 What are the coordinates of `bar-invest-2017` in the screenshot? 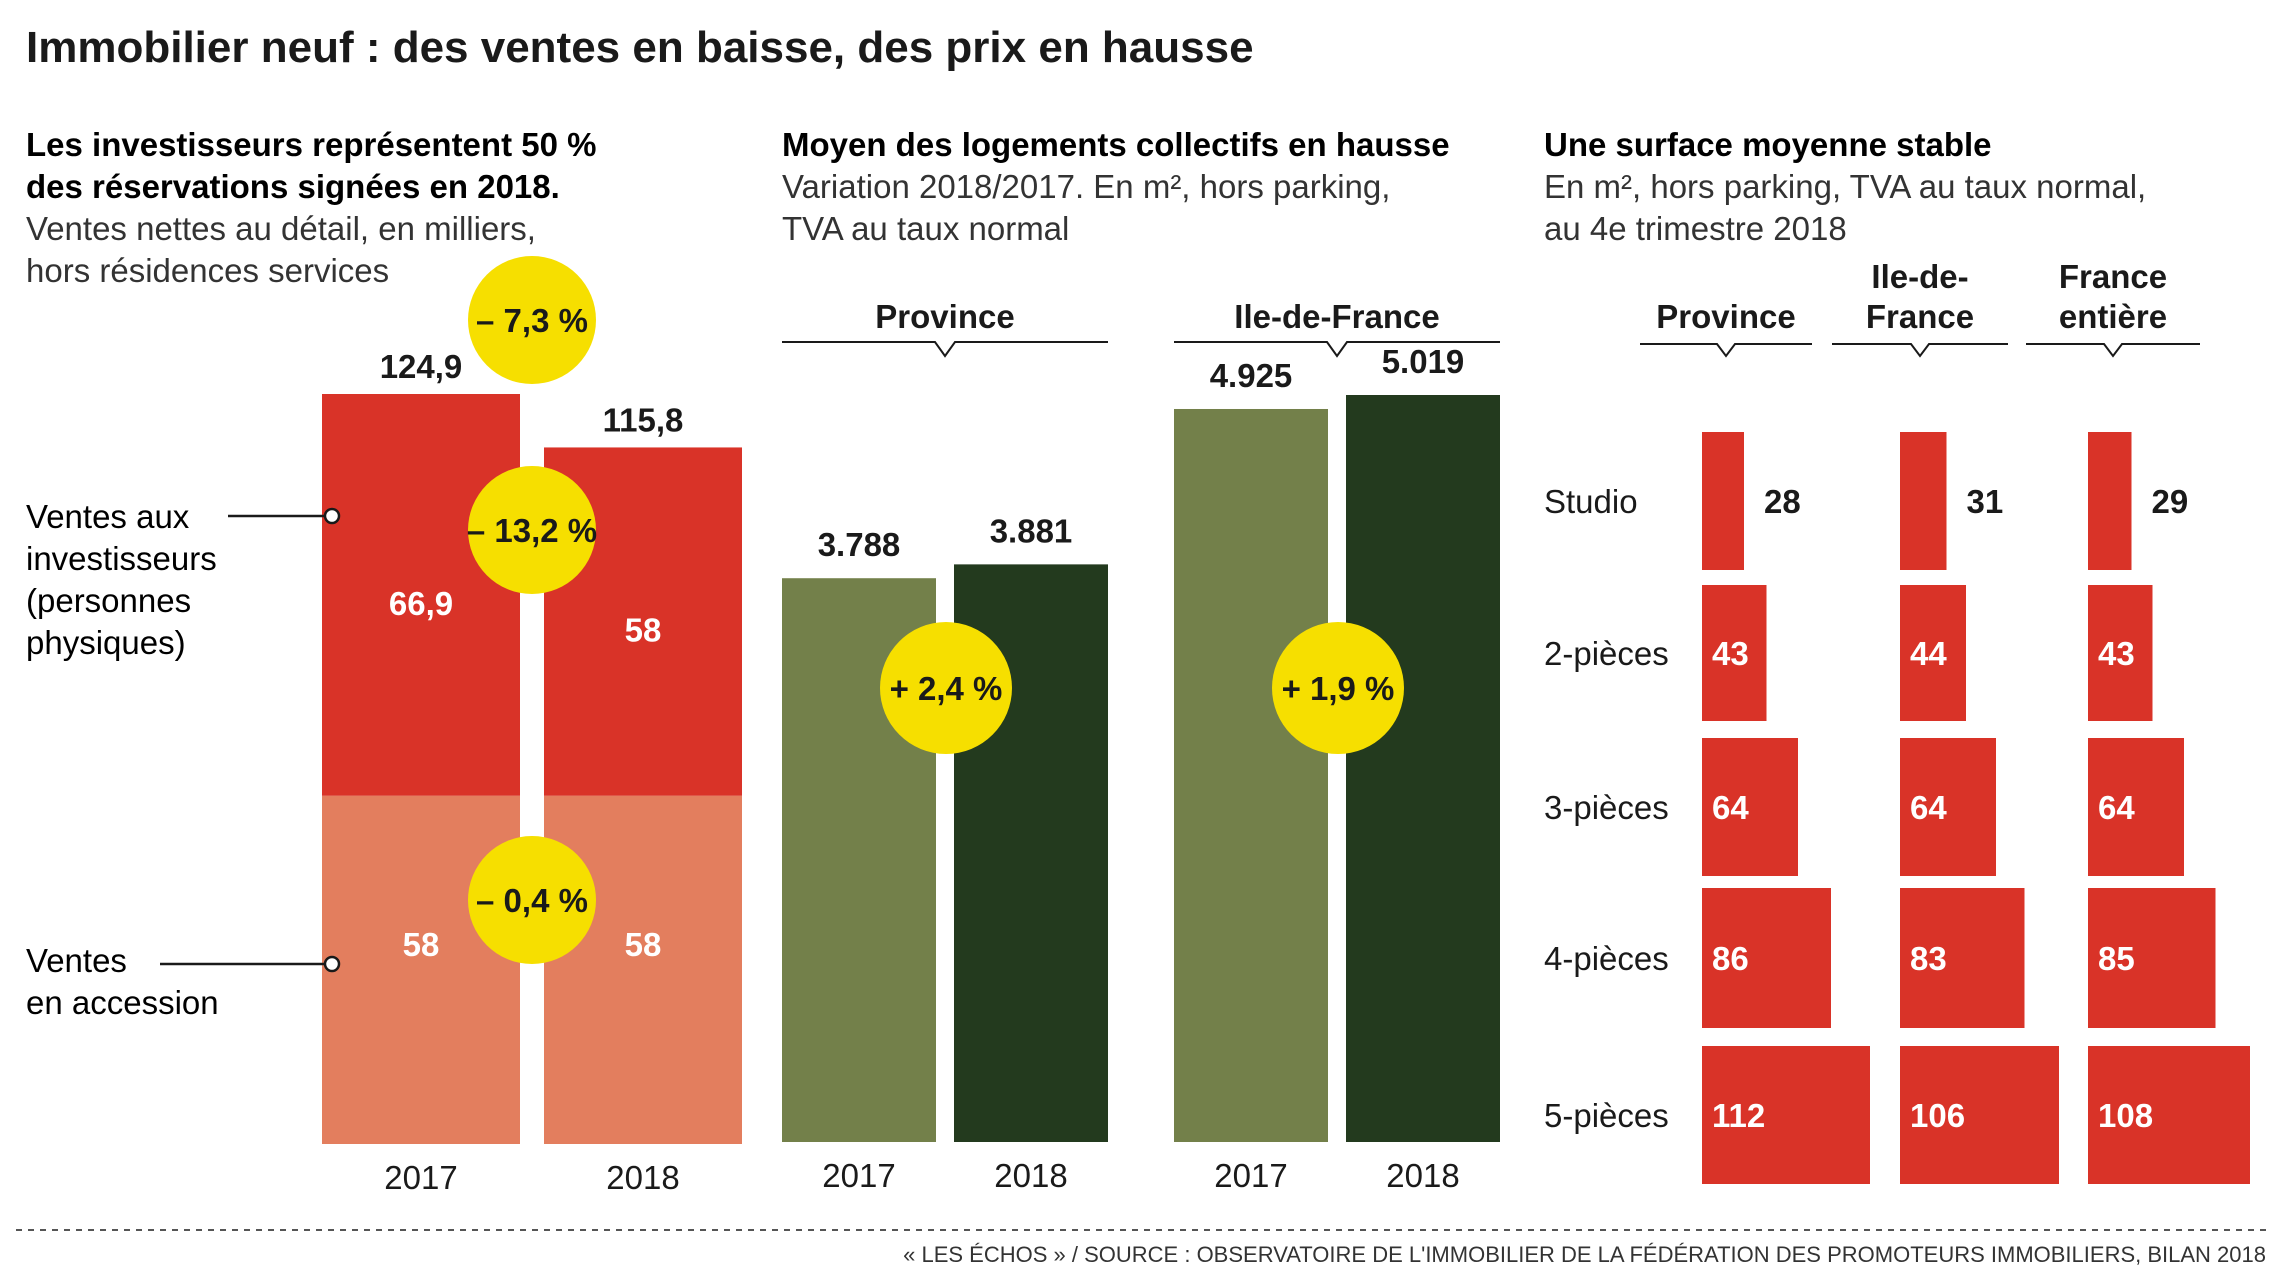 It's located at (421, 595).